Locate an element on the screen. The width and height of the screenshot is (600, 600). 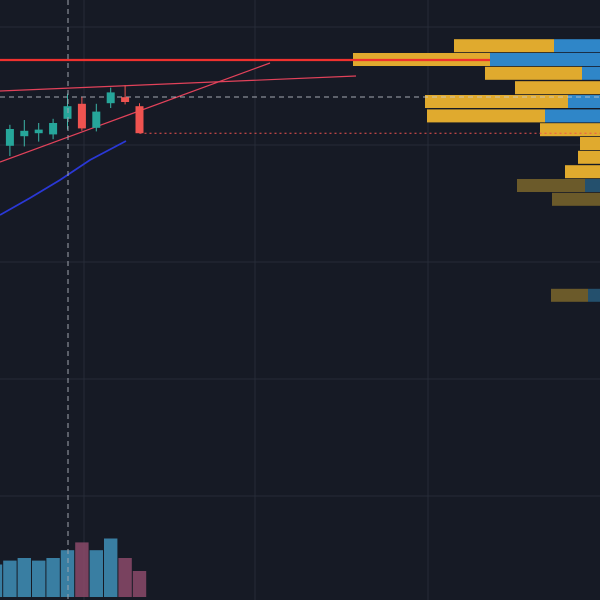
volume-bars is located at coordinates (73, 567).